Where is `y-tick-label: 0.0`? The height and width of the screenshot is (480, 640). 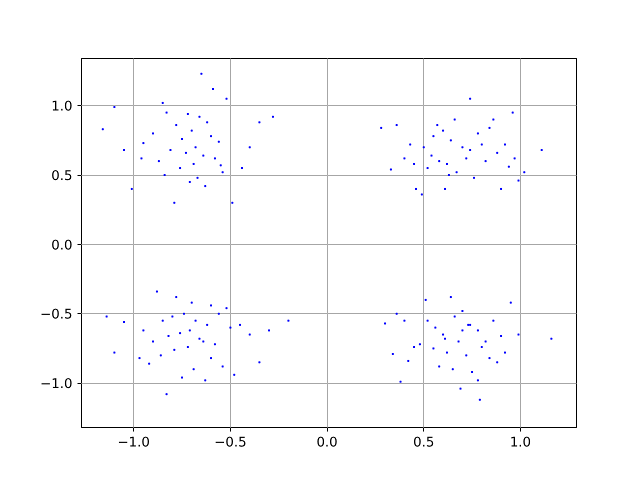
y-tick-label: 0.0 is located at coordinates (62, 246).